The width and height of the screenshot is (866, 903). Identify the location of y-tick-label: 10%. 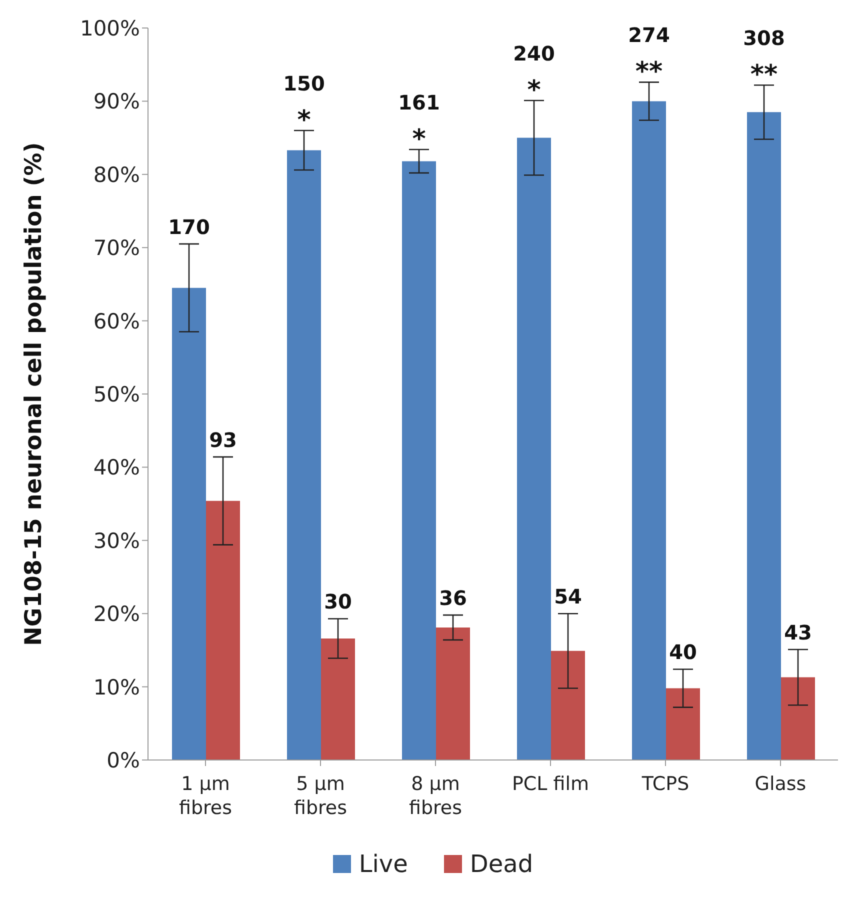
(116, 687).